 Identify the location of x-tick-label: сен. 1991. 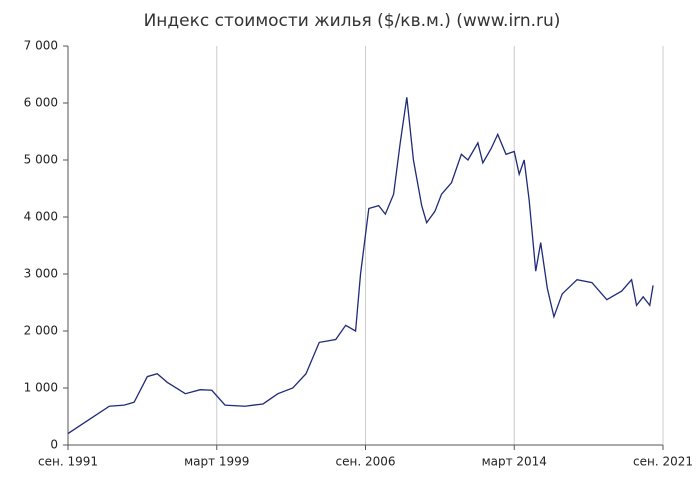
(68, 462).